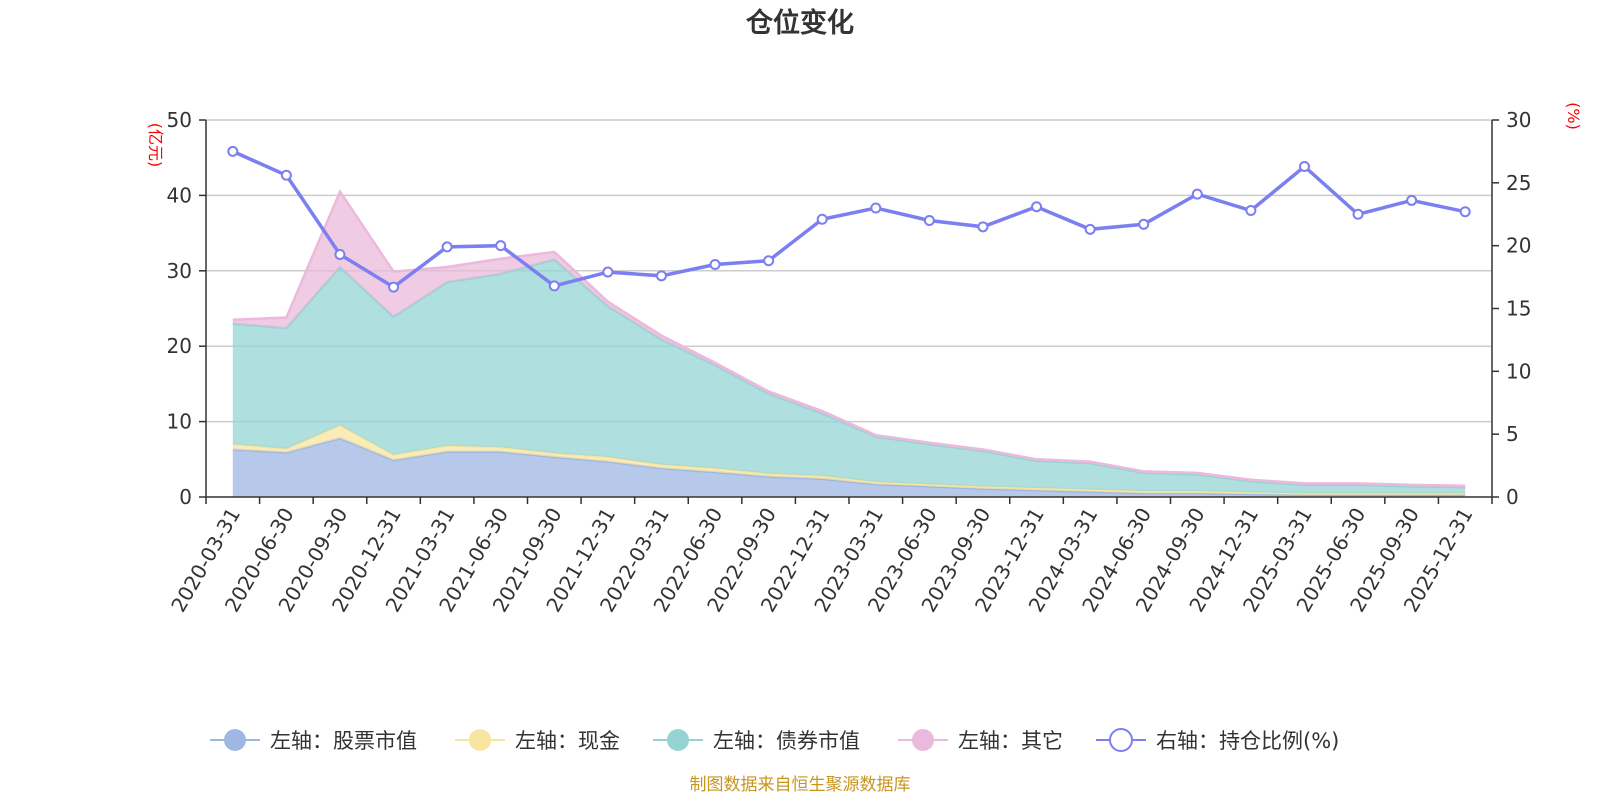  Describe the element at coordinates (1573, 116) in the screenshot. I see `right-axis-unit: (%)` at that location.